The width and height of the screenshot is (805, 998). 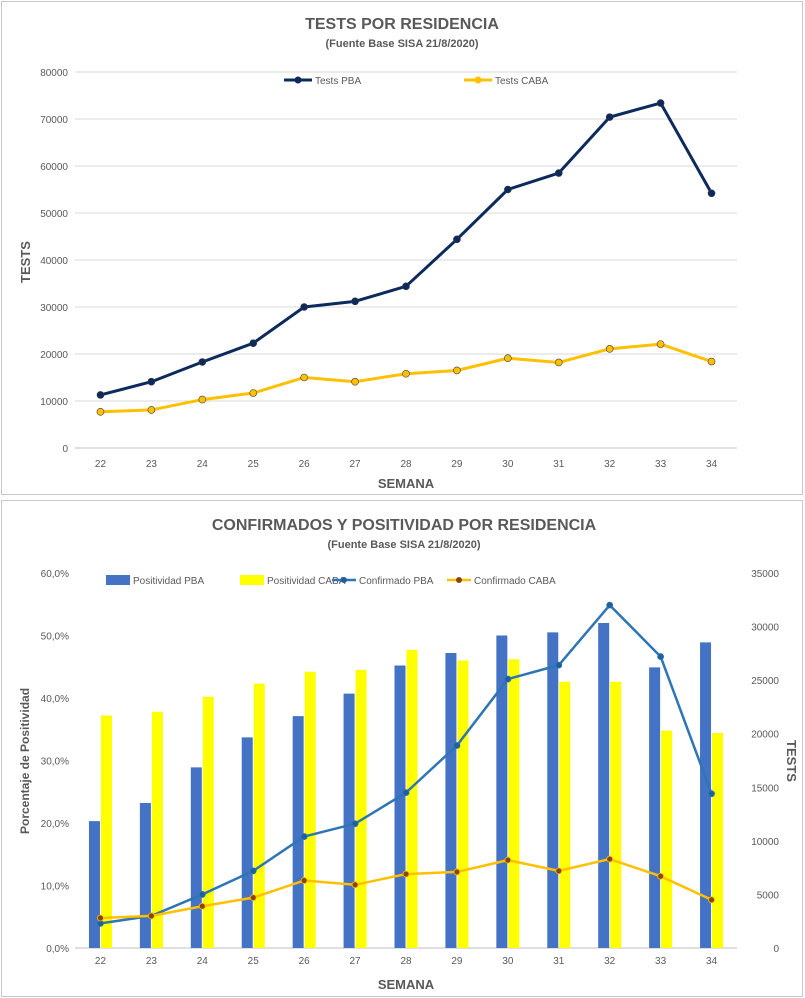 I want to click on chart-title: TESTS POR RESIDENCIA, so click(x=402, y=24).